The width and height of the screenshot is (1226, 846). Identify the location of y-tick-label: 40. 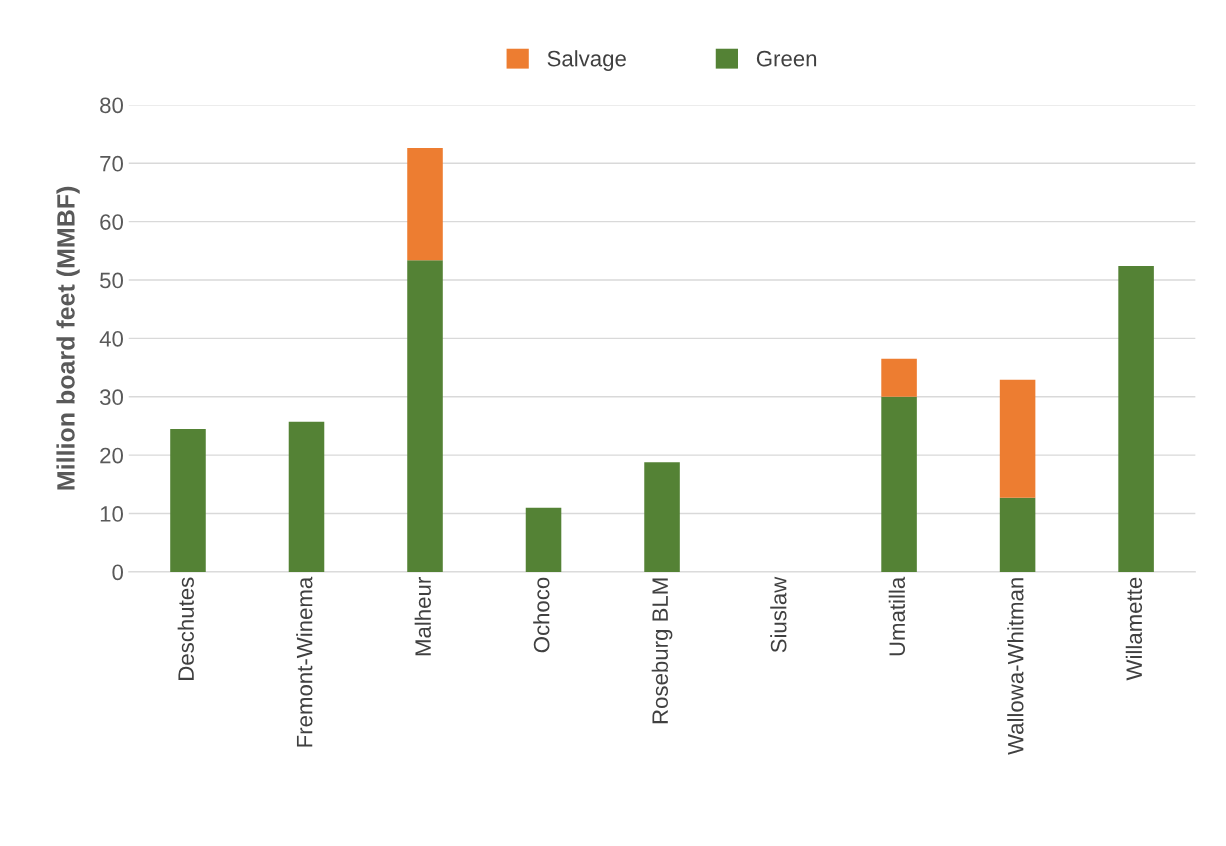
(111, 338).